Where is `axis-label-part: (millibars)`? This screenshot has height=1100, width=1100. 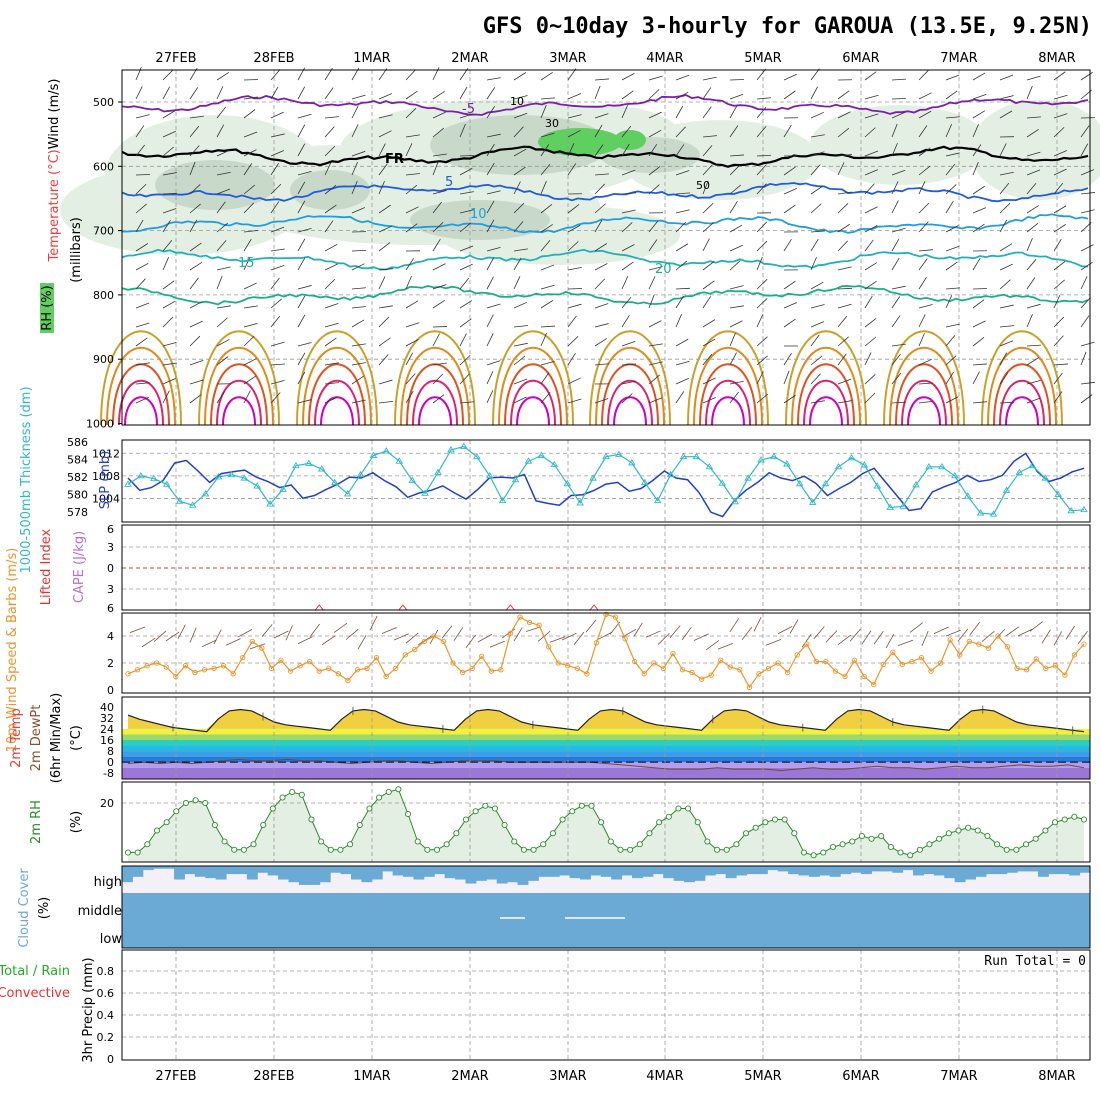
axis-label-part: (millibars) is located at coordinates (76, 250).